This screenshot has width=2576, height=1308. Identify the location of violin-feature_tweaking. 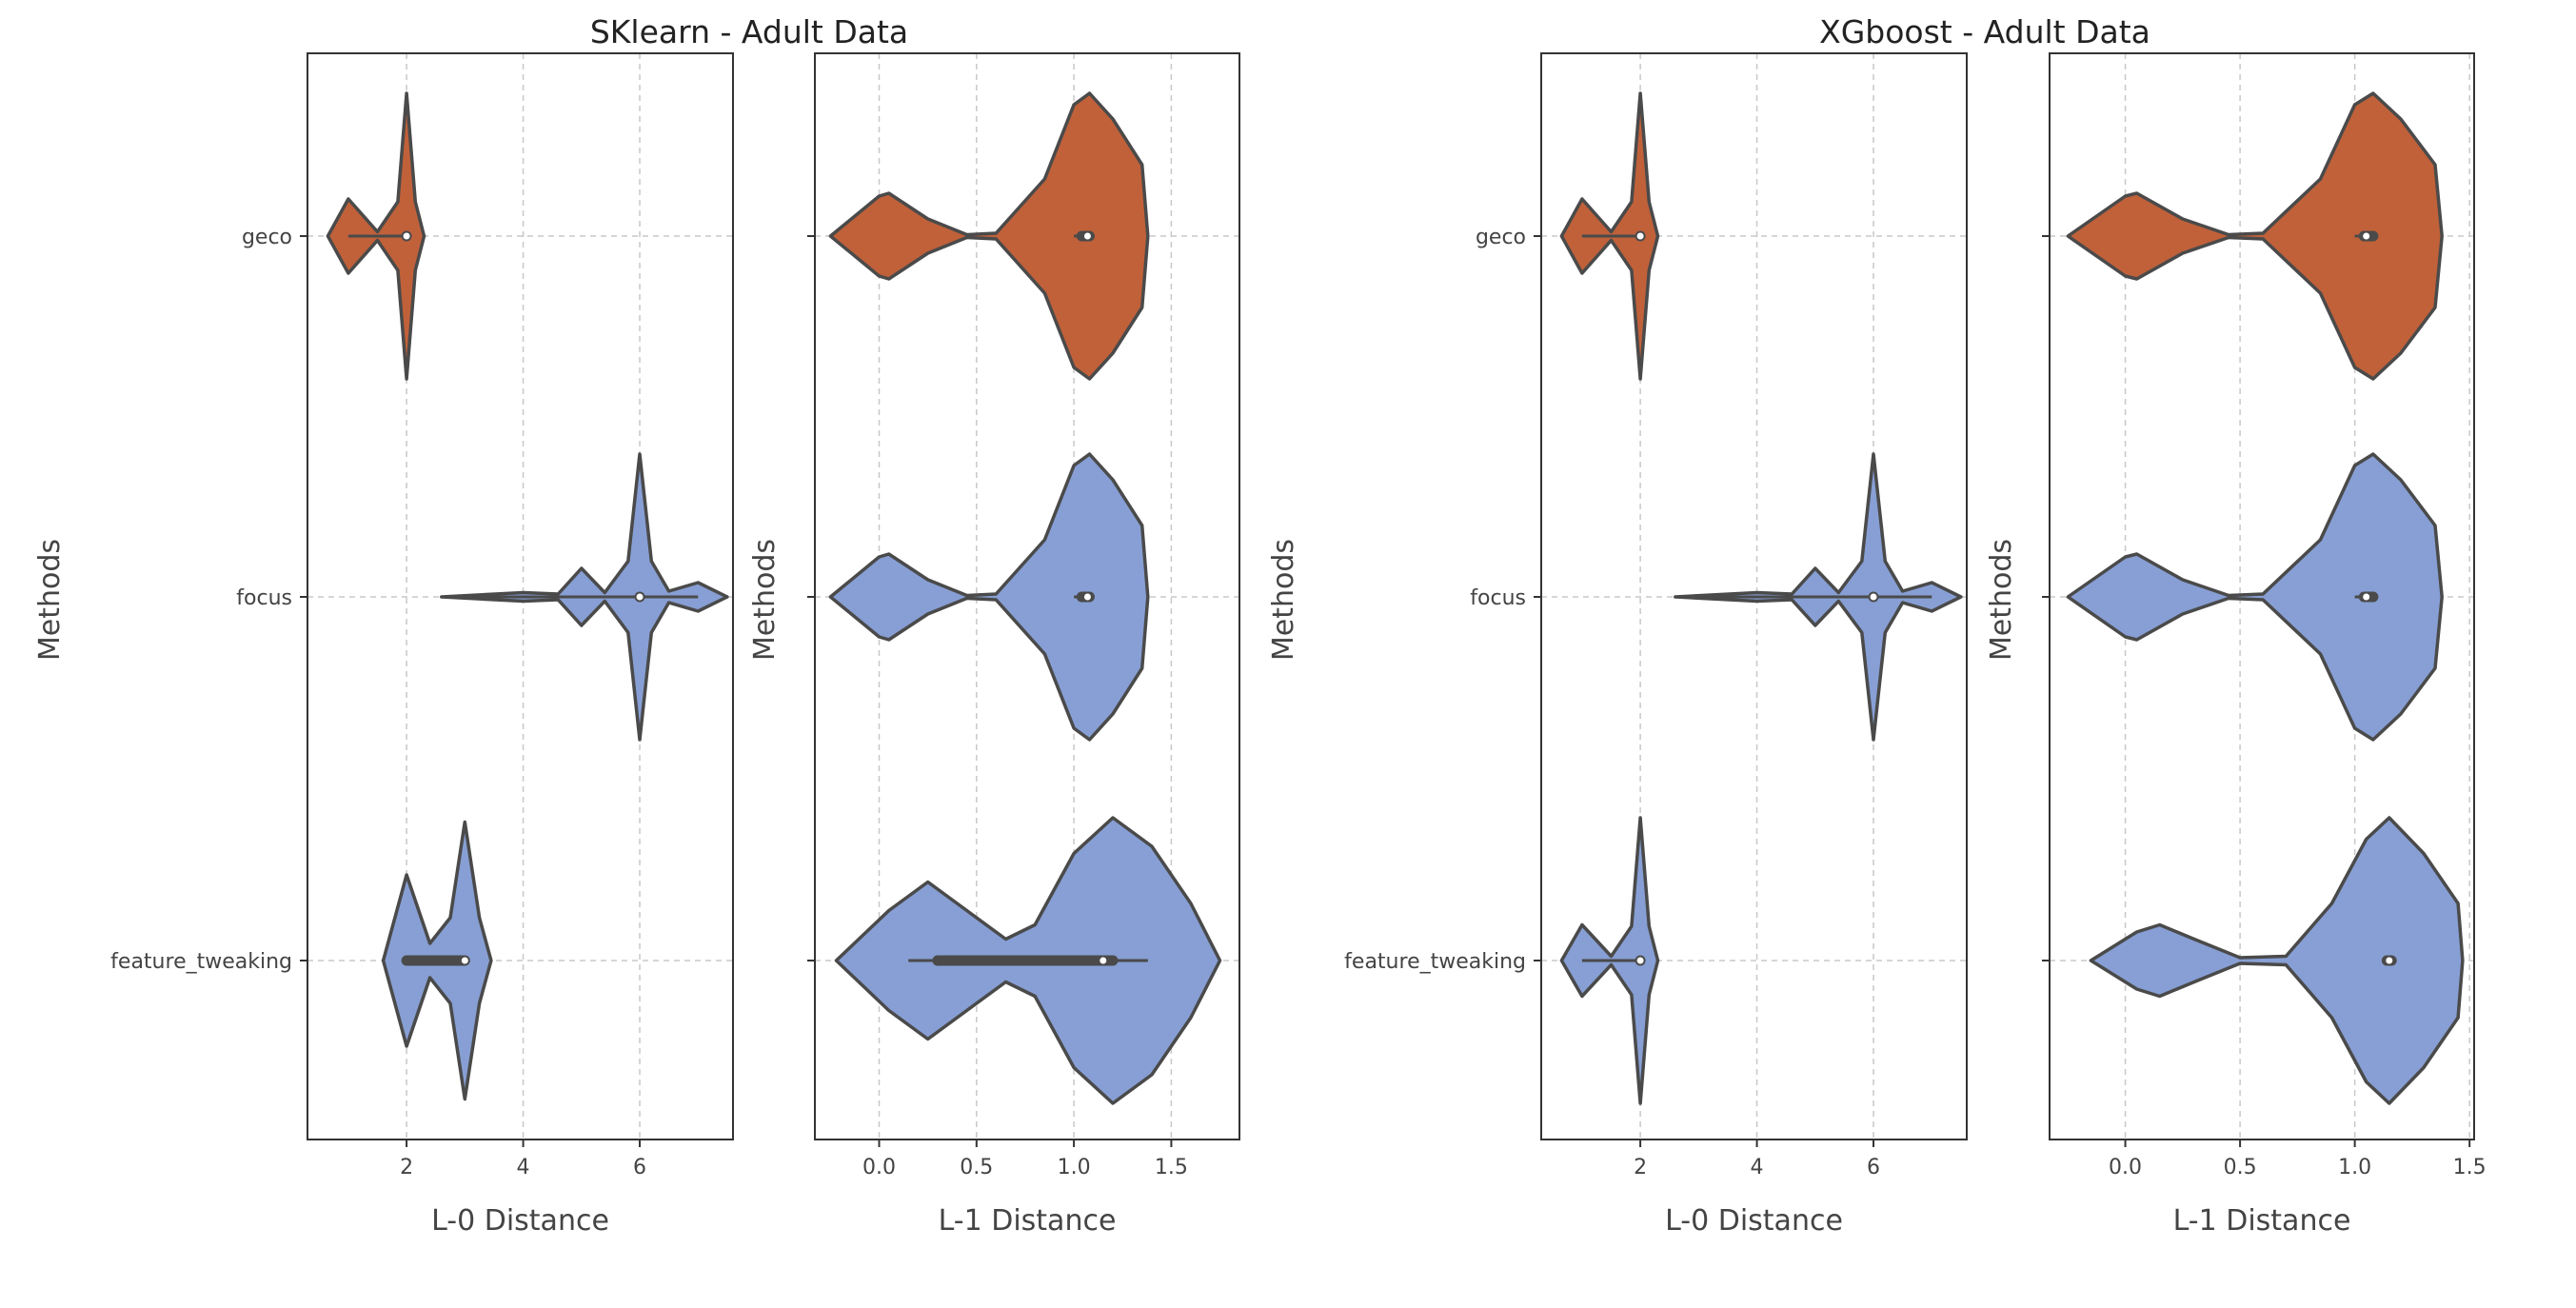
(2277, 960).